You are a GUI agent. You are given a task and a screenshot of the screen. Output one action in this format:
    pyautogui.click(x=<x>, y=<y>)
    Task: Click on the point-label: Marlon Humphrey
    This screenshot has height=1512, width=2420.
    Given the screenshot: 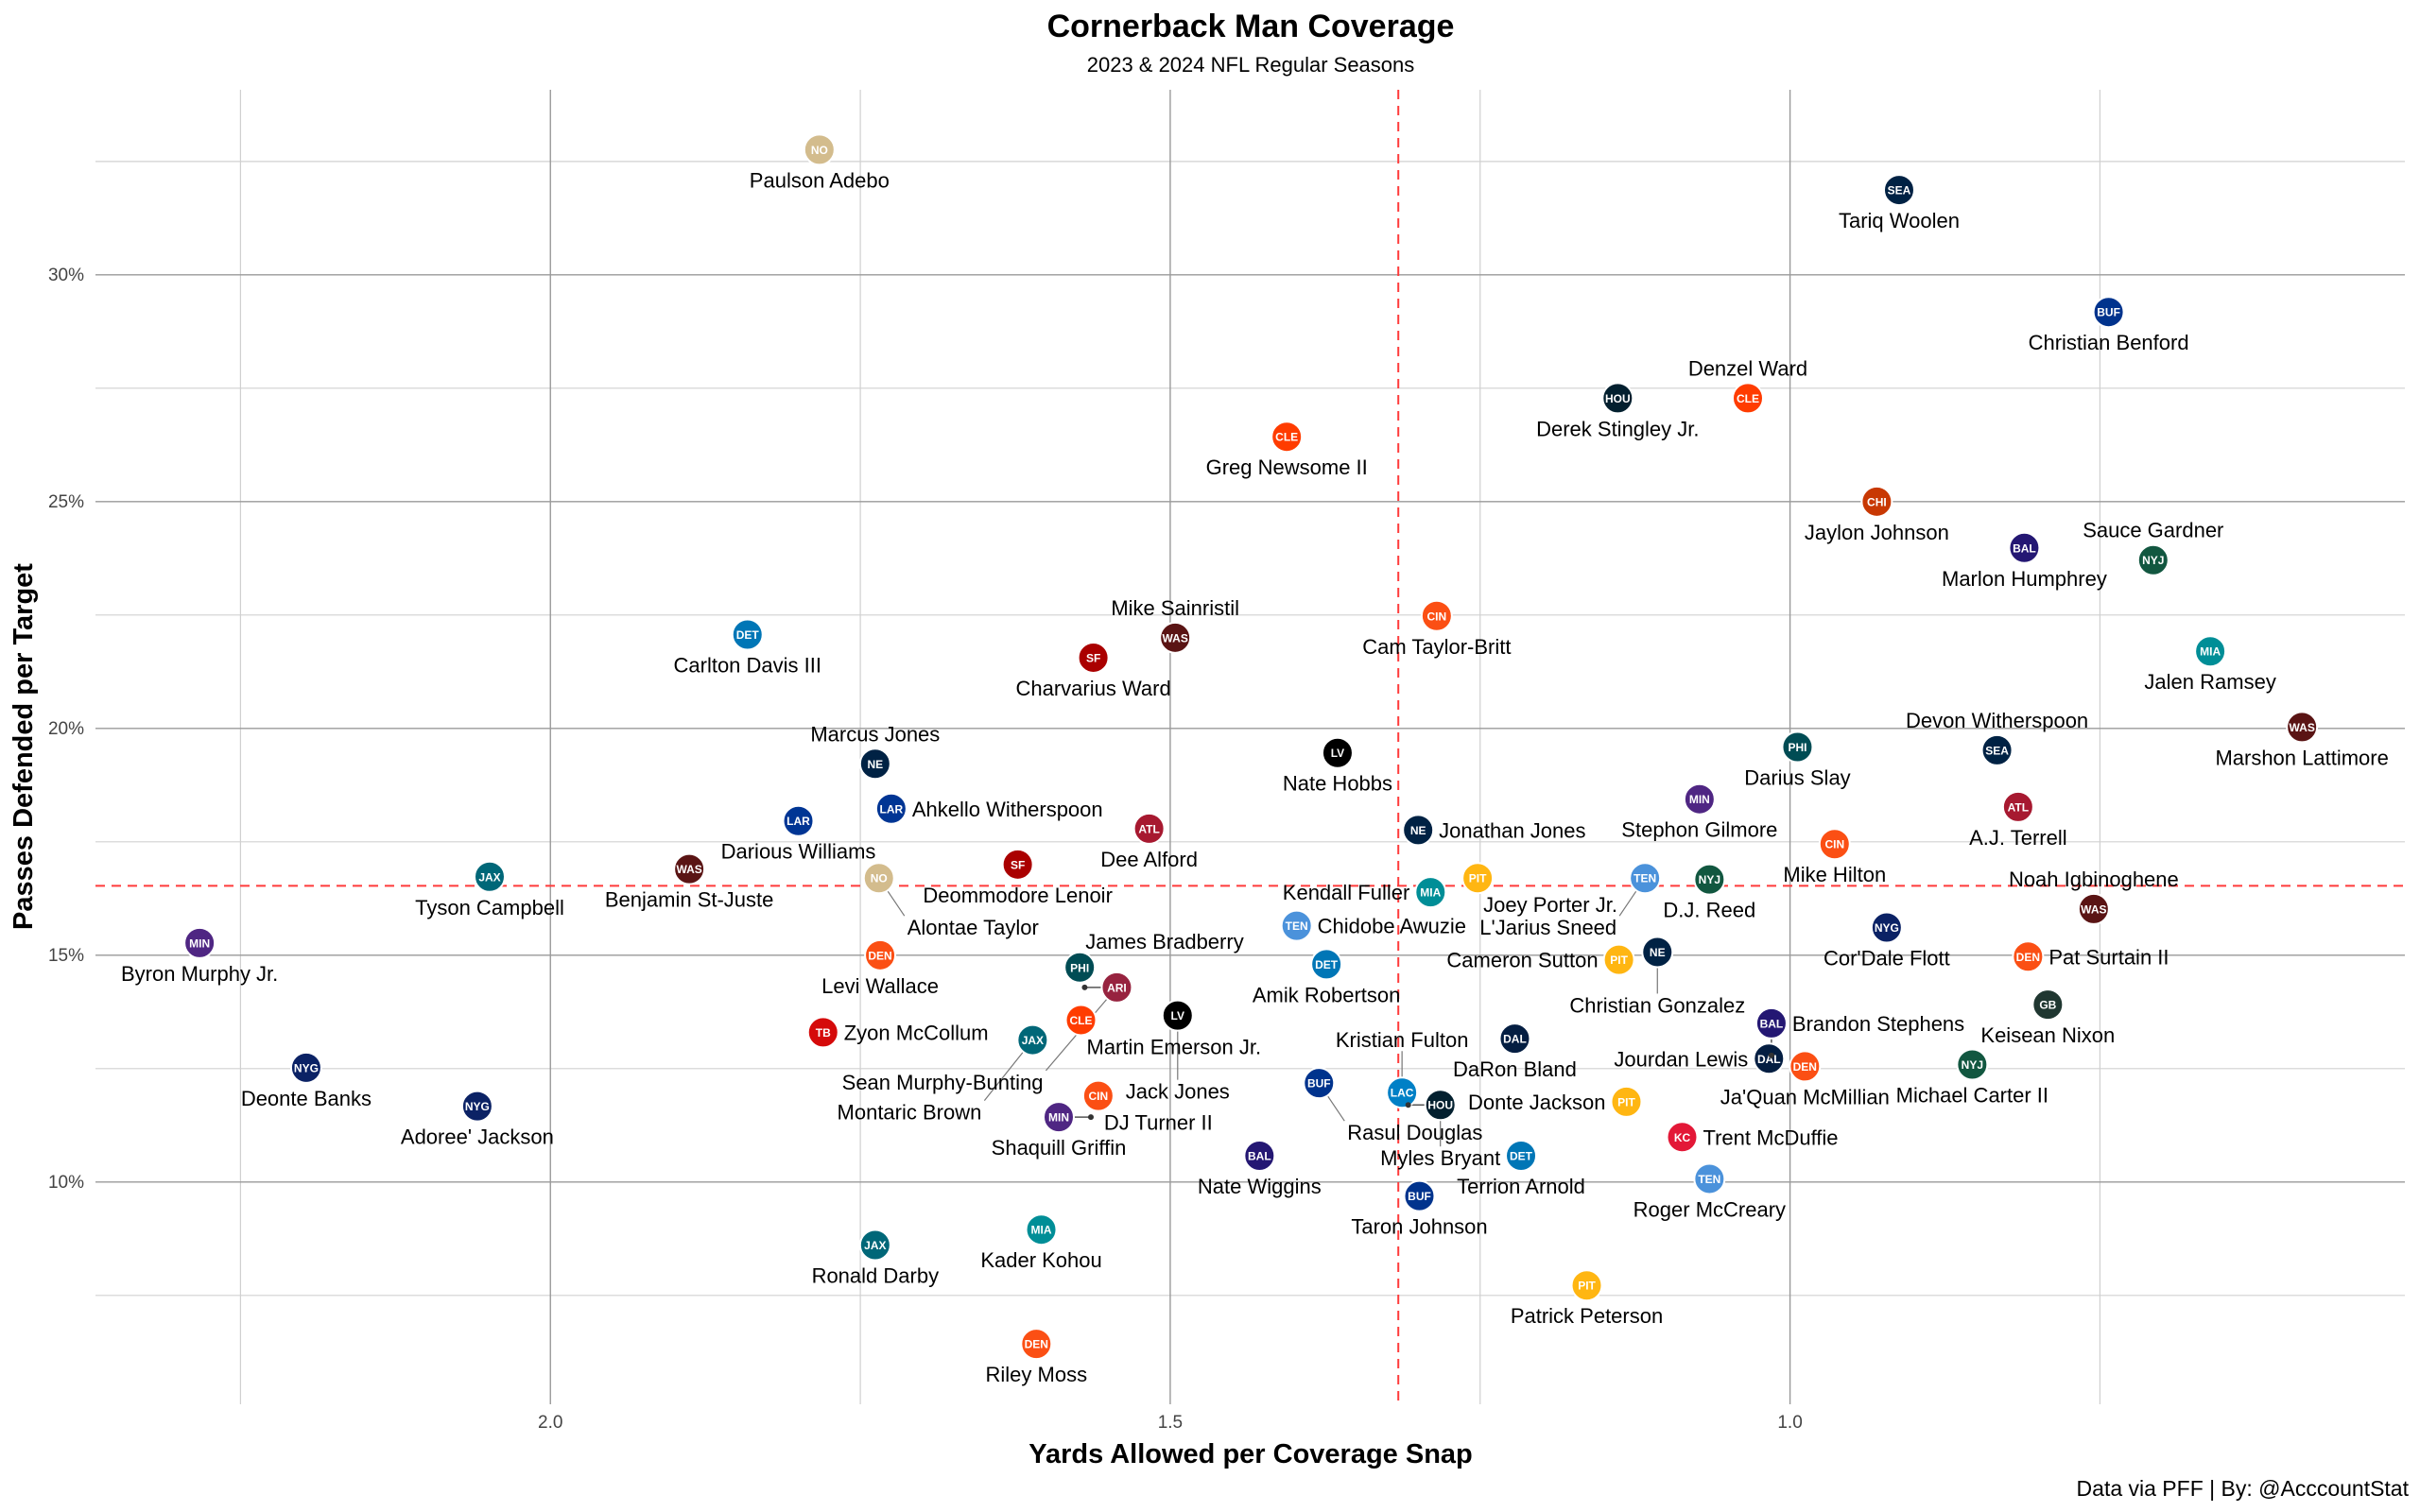 What is the action you would take?
    pyautogui.click(x=2024, y=579)
    